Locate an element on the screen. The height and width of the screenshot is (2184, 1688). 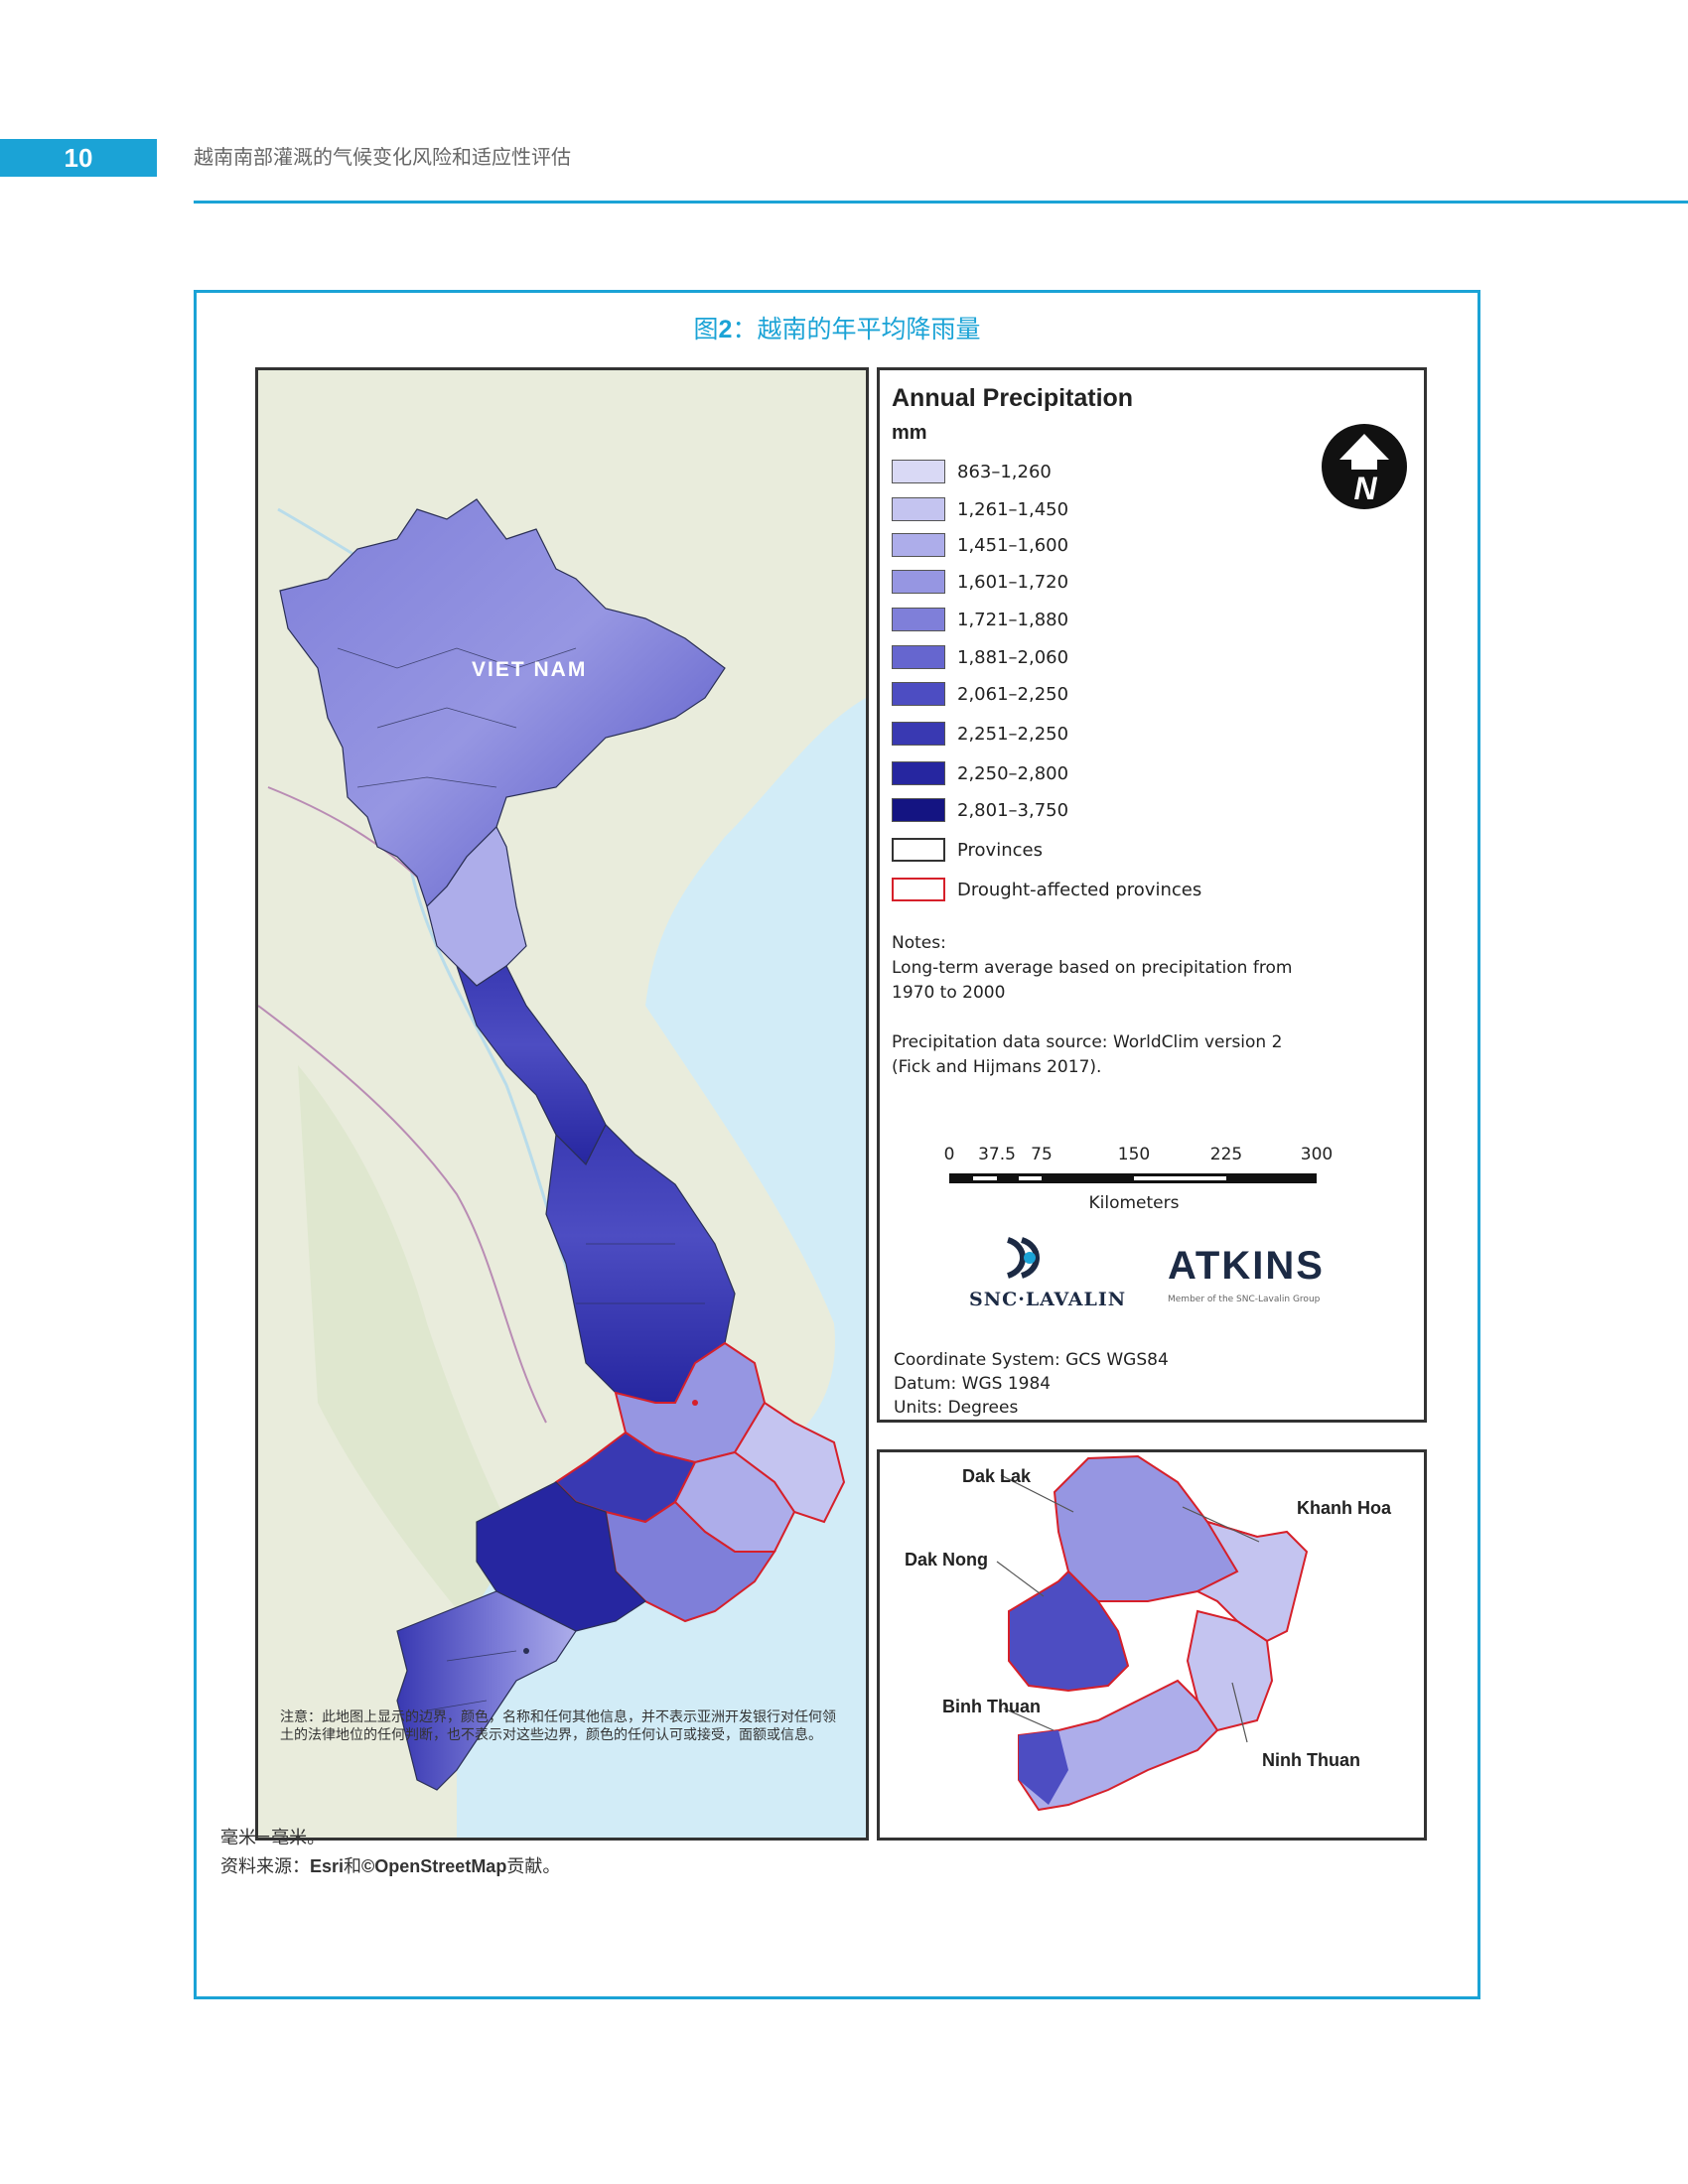
inset-binh-thuan-shade is located at coordinates (1043, 1767).